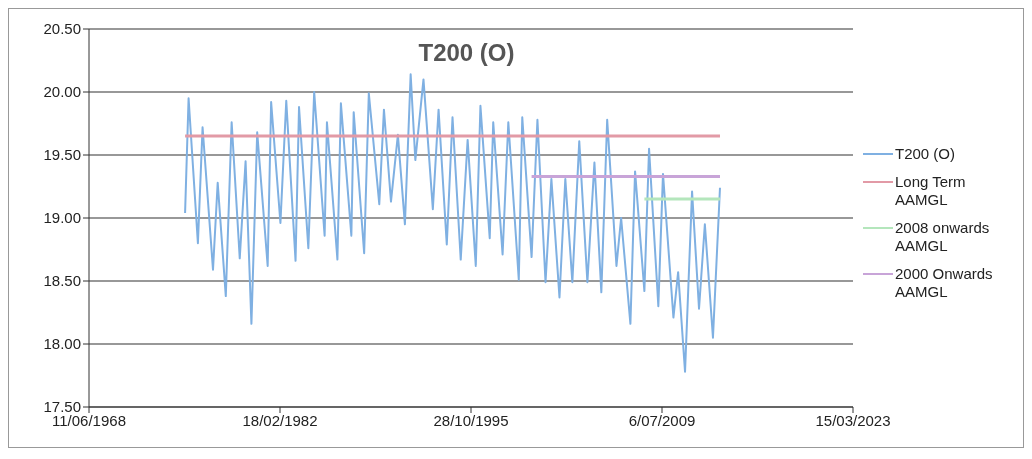 The height and width of the screenshot is (459, 1032). Describe the element at coordinates (62, 155) in the screenshot. I see `y-tick-label: 19.50` at that location.